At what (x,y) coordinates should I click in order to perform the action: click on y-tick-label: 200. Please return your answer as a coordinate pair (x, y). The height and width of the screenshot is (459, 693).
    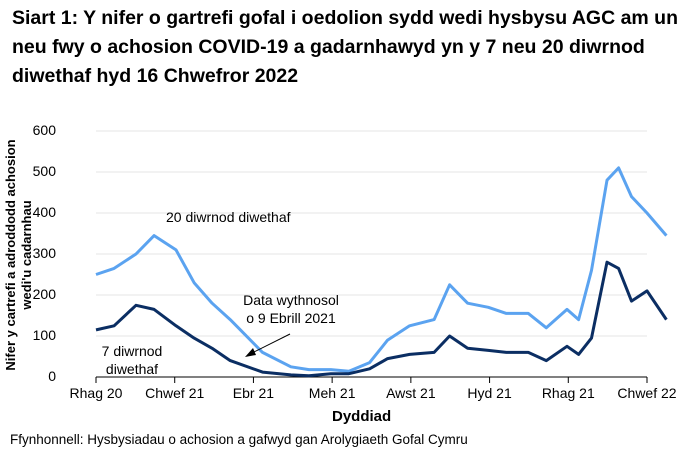
    Looking at the image, I should click on (44, 294).